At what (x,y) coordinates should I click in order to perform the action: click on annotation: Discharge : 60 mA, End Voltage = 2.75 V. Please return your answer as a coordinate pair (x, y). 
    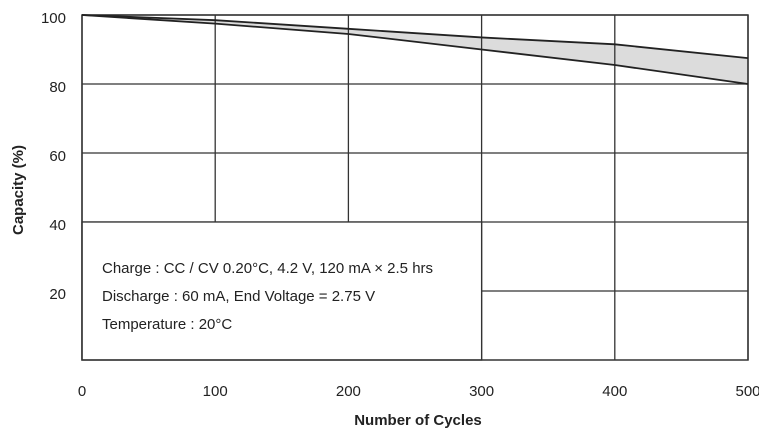
    Looking at the image, I should click on (238, 296).